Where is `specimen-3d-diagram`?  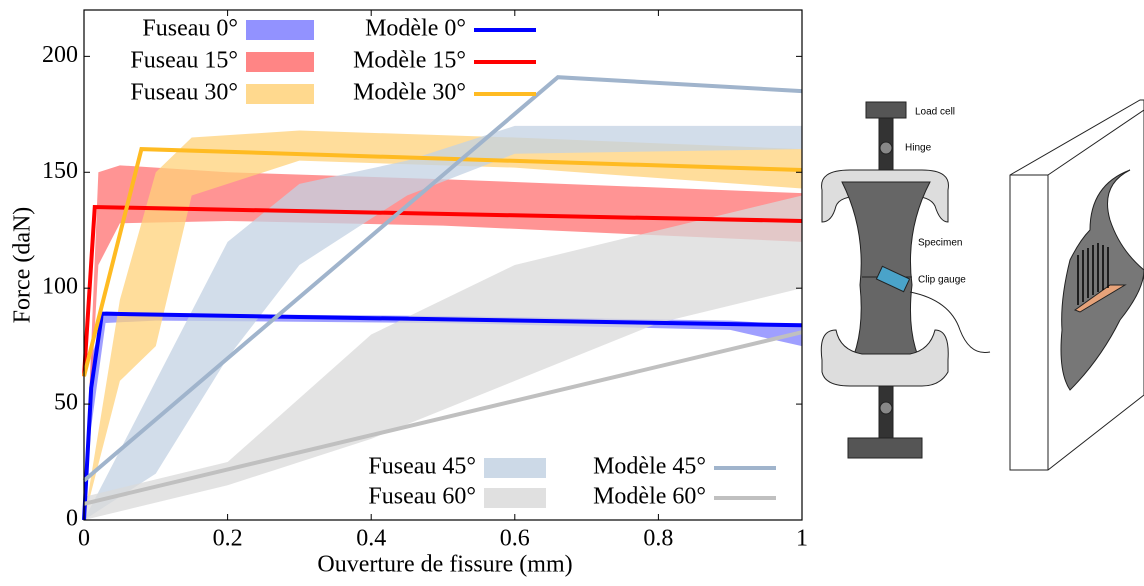 specimen-3d-diagram is located at coordinates (1076, 285).